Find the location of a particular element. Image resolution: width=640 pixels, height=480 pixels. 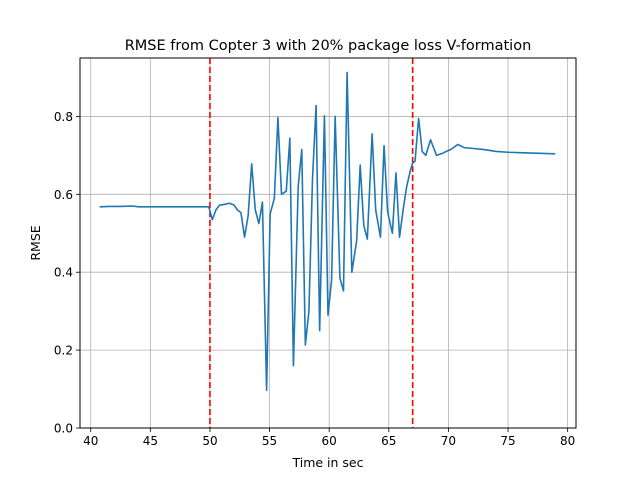

y-tick-label: 0.0 is located at coordinates (63, 429).